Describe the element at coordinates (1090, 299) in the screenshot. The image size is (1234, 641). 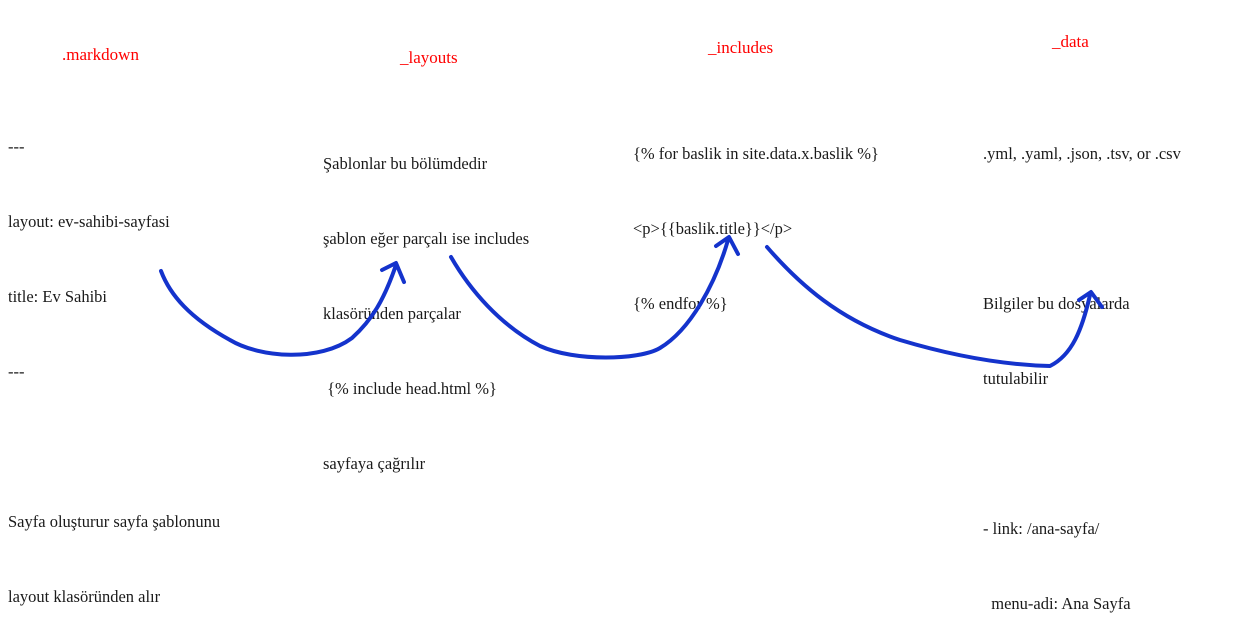
I see `arrowhead-includes-to-data` at that location.